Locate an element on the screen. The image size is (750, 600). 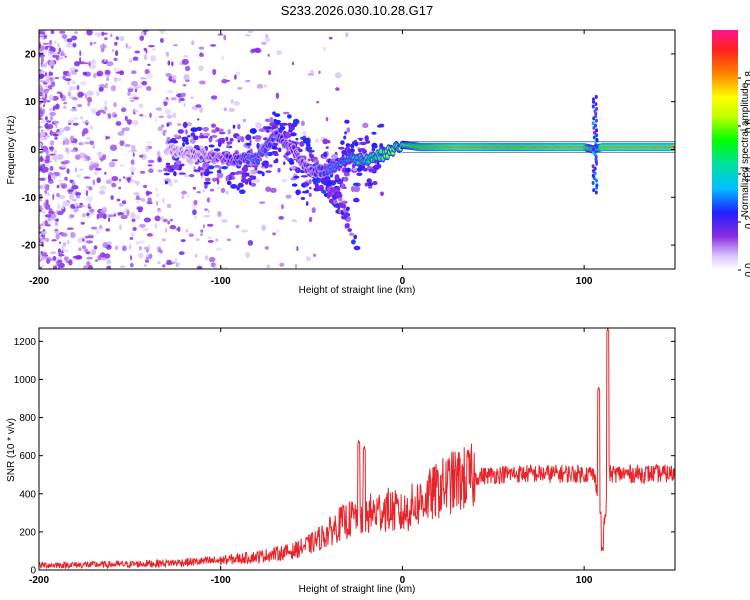
x-tick-label: 100 is located at coordinates (584, 281).